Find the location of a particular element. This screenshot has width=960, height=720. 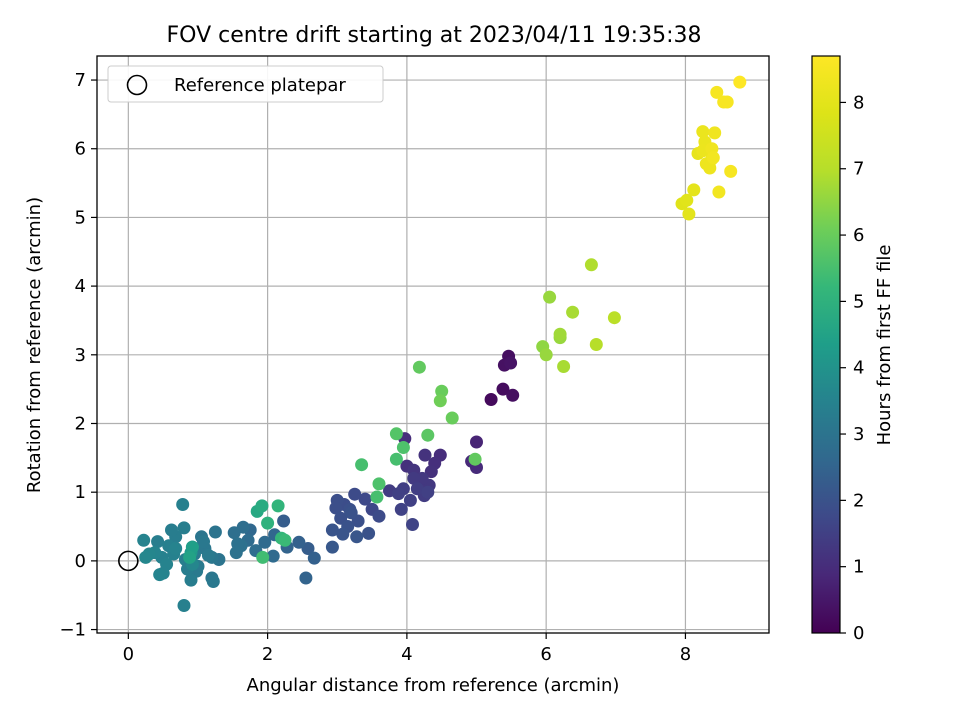

colorbar-tick-label: 2 is located at coordinates (858, 500).